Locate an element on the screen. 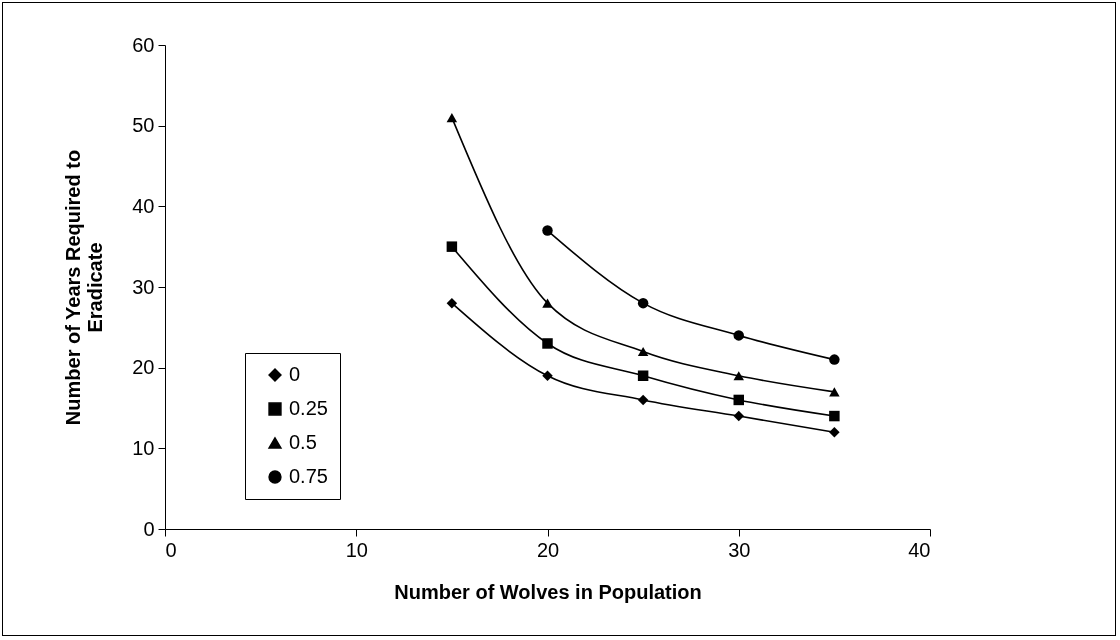 This screenshot has width=1120, height=640. y-tick-label: 50 is located at coordinates (143, 125).